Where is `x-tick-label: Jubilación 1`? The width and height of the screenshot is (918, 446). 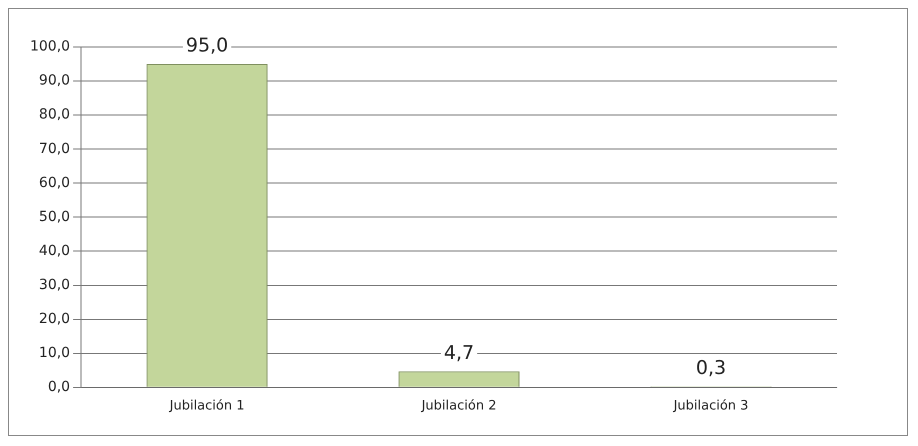
x-tick-label: Jubilación 1 is located at coordinates (206, 406).